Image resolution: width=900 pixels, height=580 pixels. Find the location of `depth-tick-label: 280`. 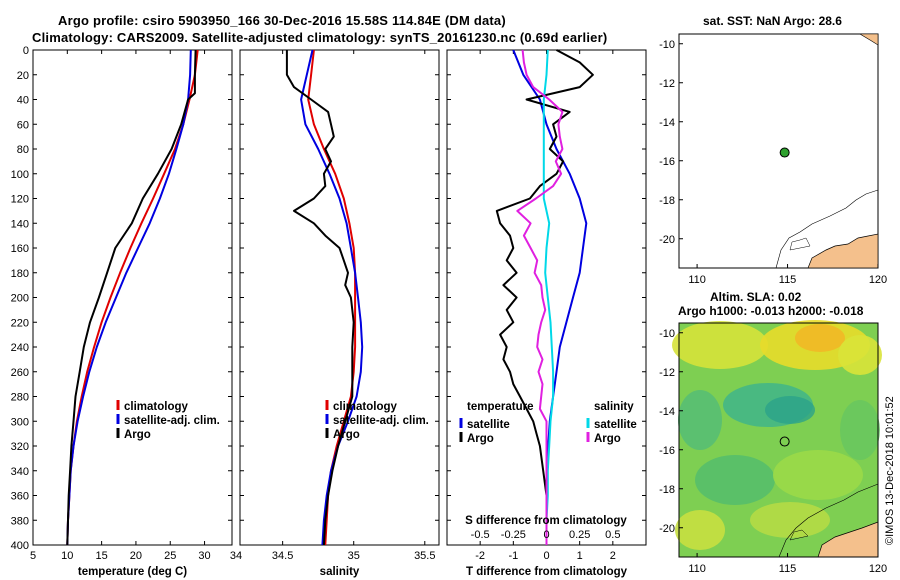

depth-tick-label: 280 is located at coordinates (20, 398).